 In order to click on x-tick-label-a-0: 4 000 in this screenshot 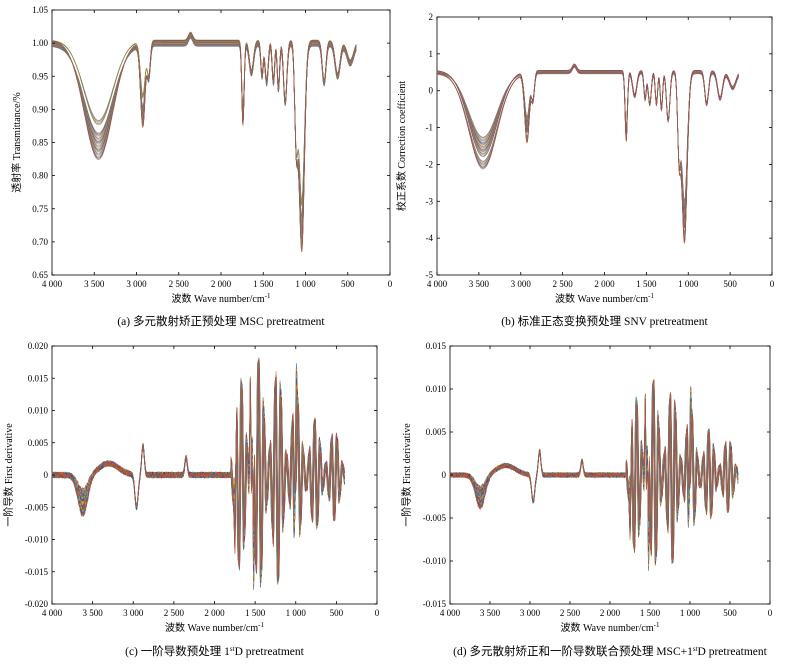, I will do `click(52, 284)`.